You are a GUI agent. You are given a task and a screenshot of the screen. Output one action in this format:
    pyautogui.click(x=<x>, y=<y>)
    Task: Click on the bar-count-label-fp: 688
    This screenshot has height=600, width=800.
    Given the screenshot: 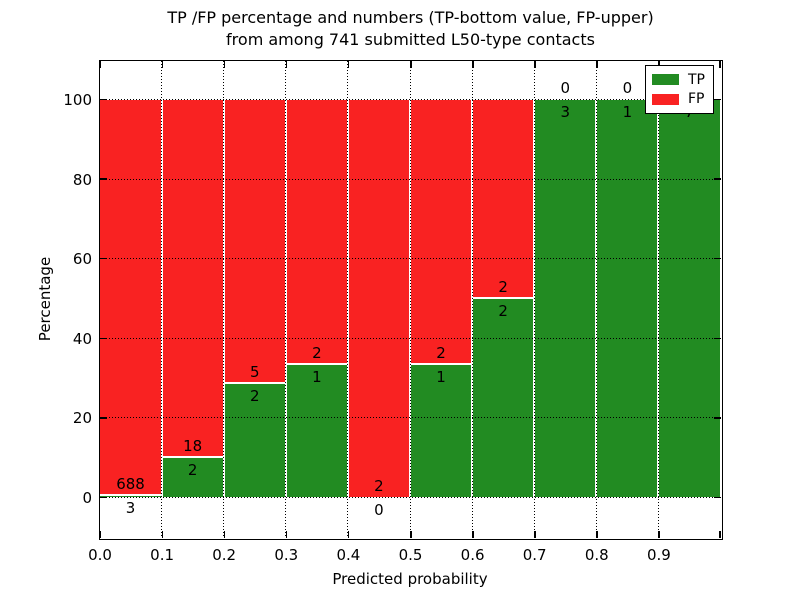 What is the action you would take?
    pyautogui.click(x=130, y=483)
    